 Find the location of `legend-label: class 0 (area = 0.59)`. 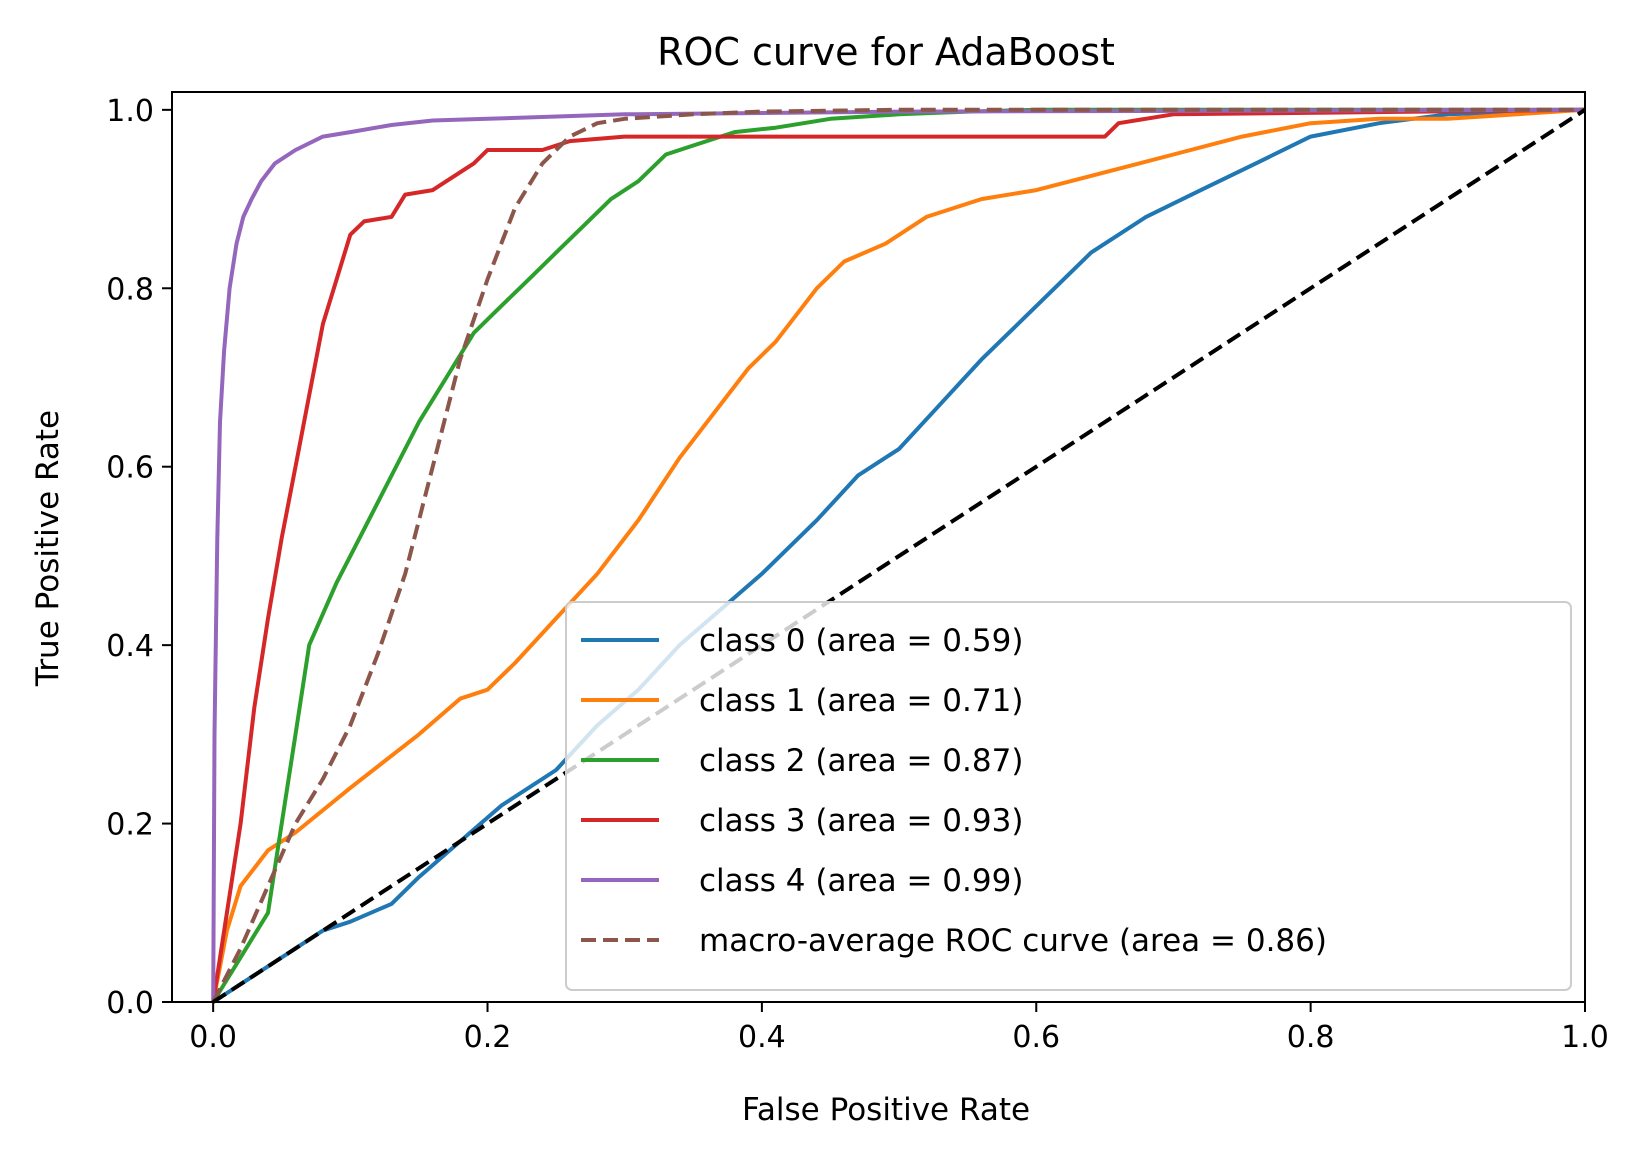

legend-label: class 0 (area = 0.59) is located at coordinates (861, 641).